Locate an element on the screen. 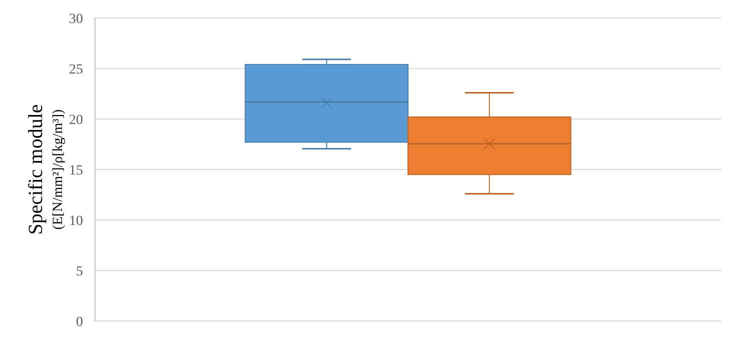 Image resolution: width=733 pixels, height=339 pixels. y-tick-label: 15 is located at coordinates (76, 170).